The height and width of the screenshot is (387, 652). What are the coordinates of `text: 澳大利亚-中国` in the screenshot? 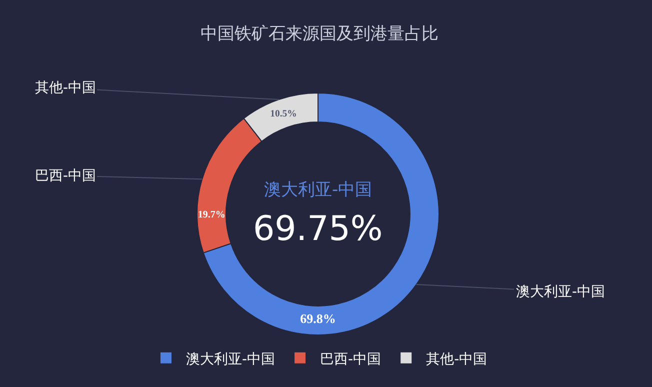 It's located at (318, 190).